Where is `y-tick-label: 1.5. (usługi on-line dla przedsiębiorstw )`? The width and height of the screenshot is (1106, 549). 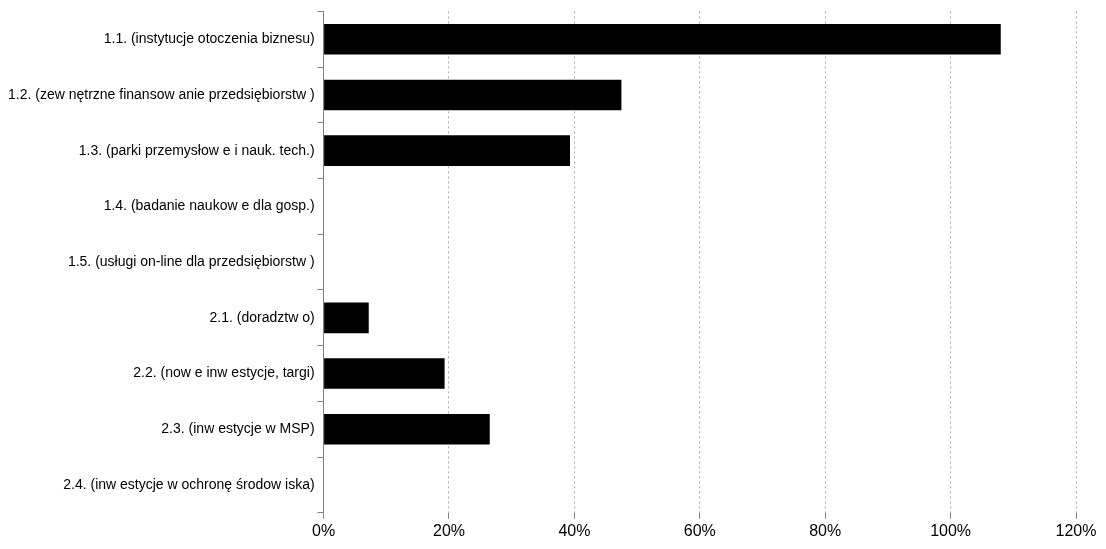 y-tick-label: 1.5. (usługi on-line dla przedsiębiorstw ) is located at coordinates (191, 260).